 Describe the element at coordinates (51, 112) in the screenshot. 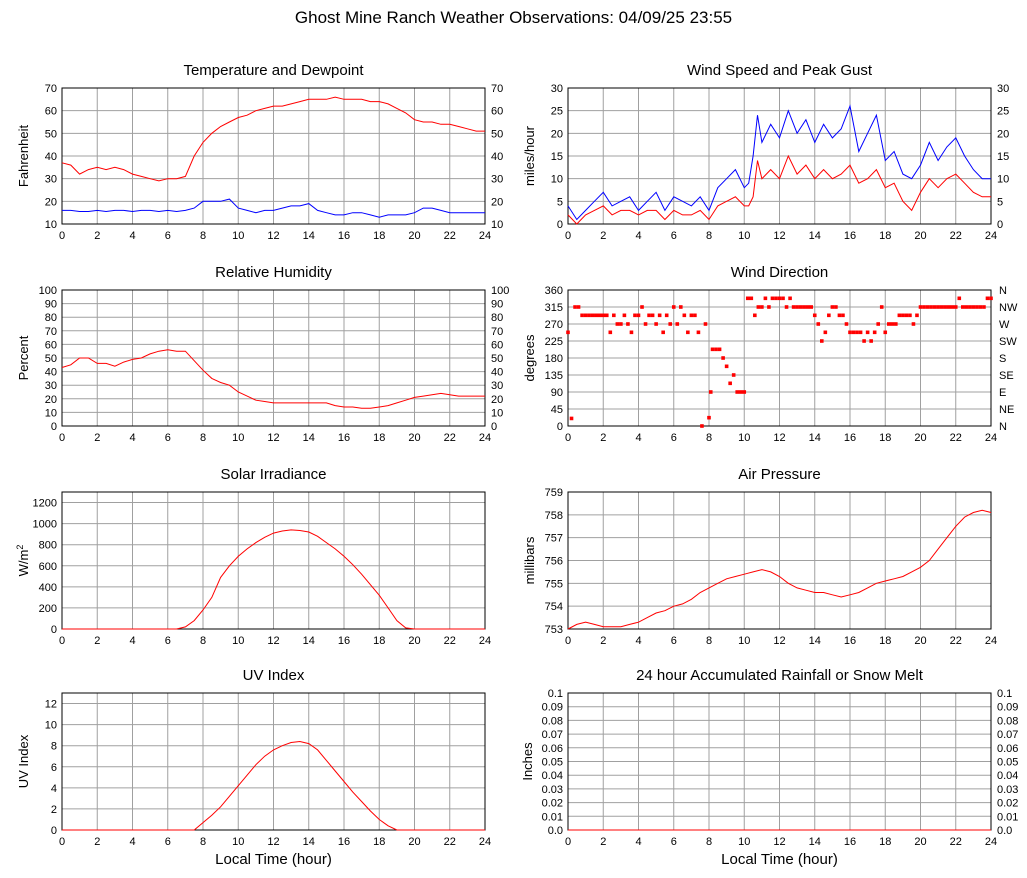

I see `y-tick-label: 60` at that location.